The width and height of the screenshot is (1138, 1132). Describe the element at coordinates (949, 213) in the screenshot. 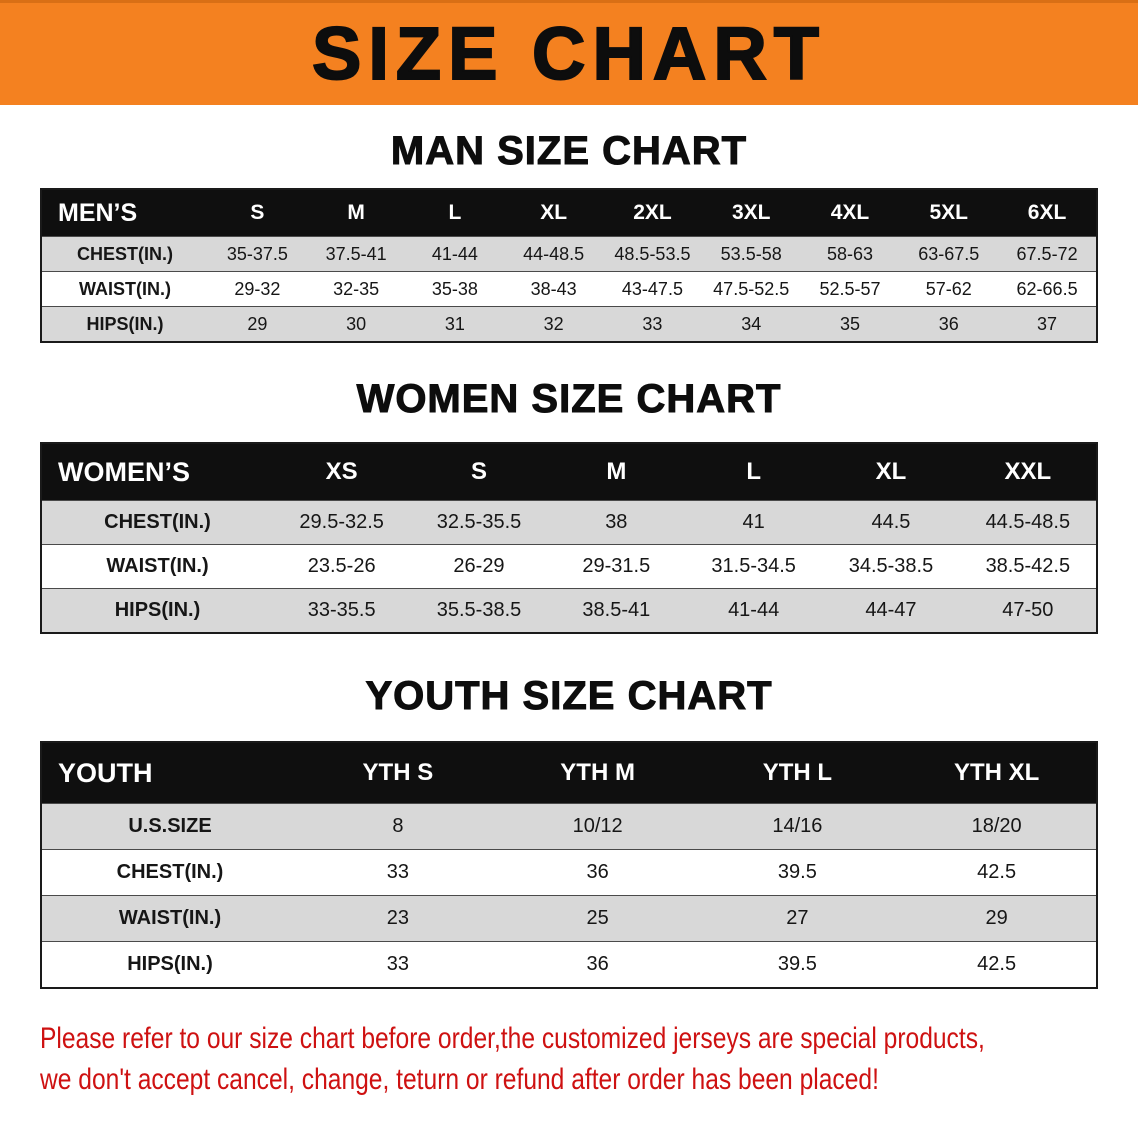

I see `size-column-header: 5XL` at that location.